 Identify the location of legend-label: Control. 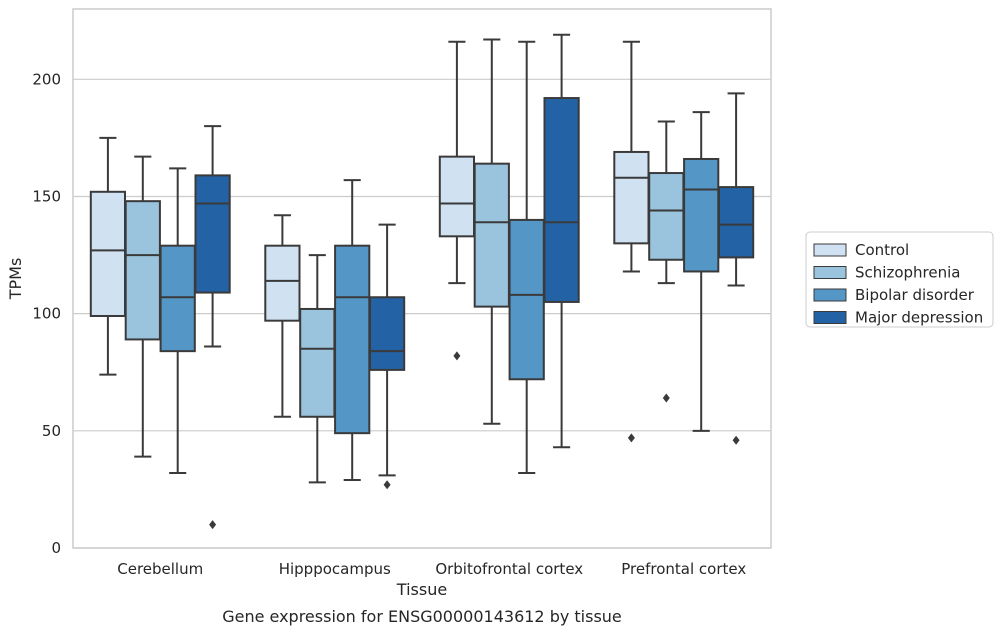
(882, 250).